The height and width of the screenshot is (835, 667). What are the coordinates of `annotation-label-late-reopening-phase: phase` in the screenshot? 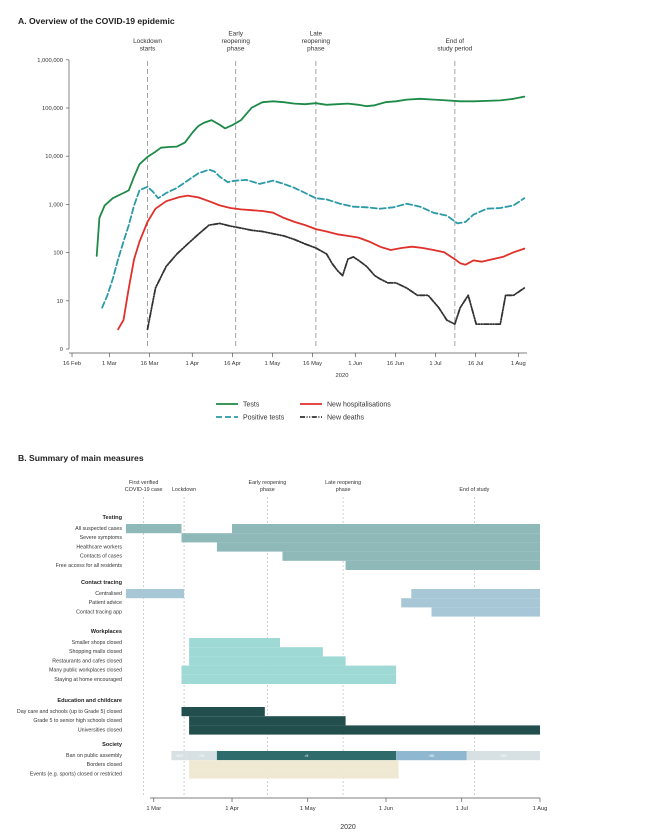 It's located at (316, 49).